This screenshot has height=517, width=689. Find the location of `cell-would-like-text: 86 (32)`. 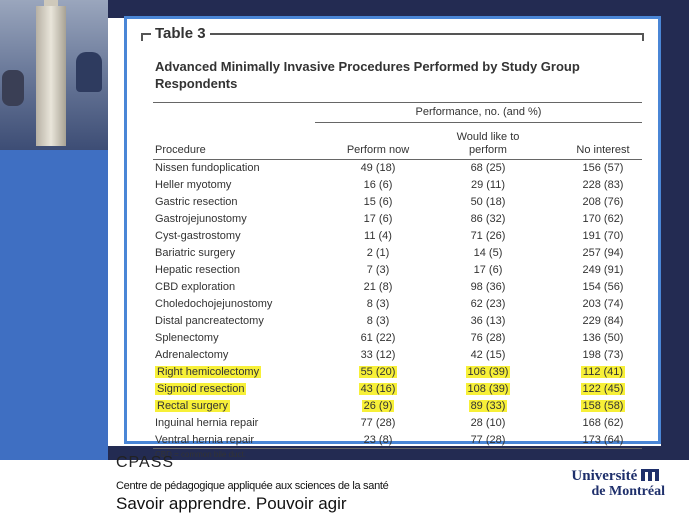

cell-would-like-text: 86 (32) is located at coordinates (488, 219).